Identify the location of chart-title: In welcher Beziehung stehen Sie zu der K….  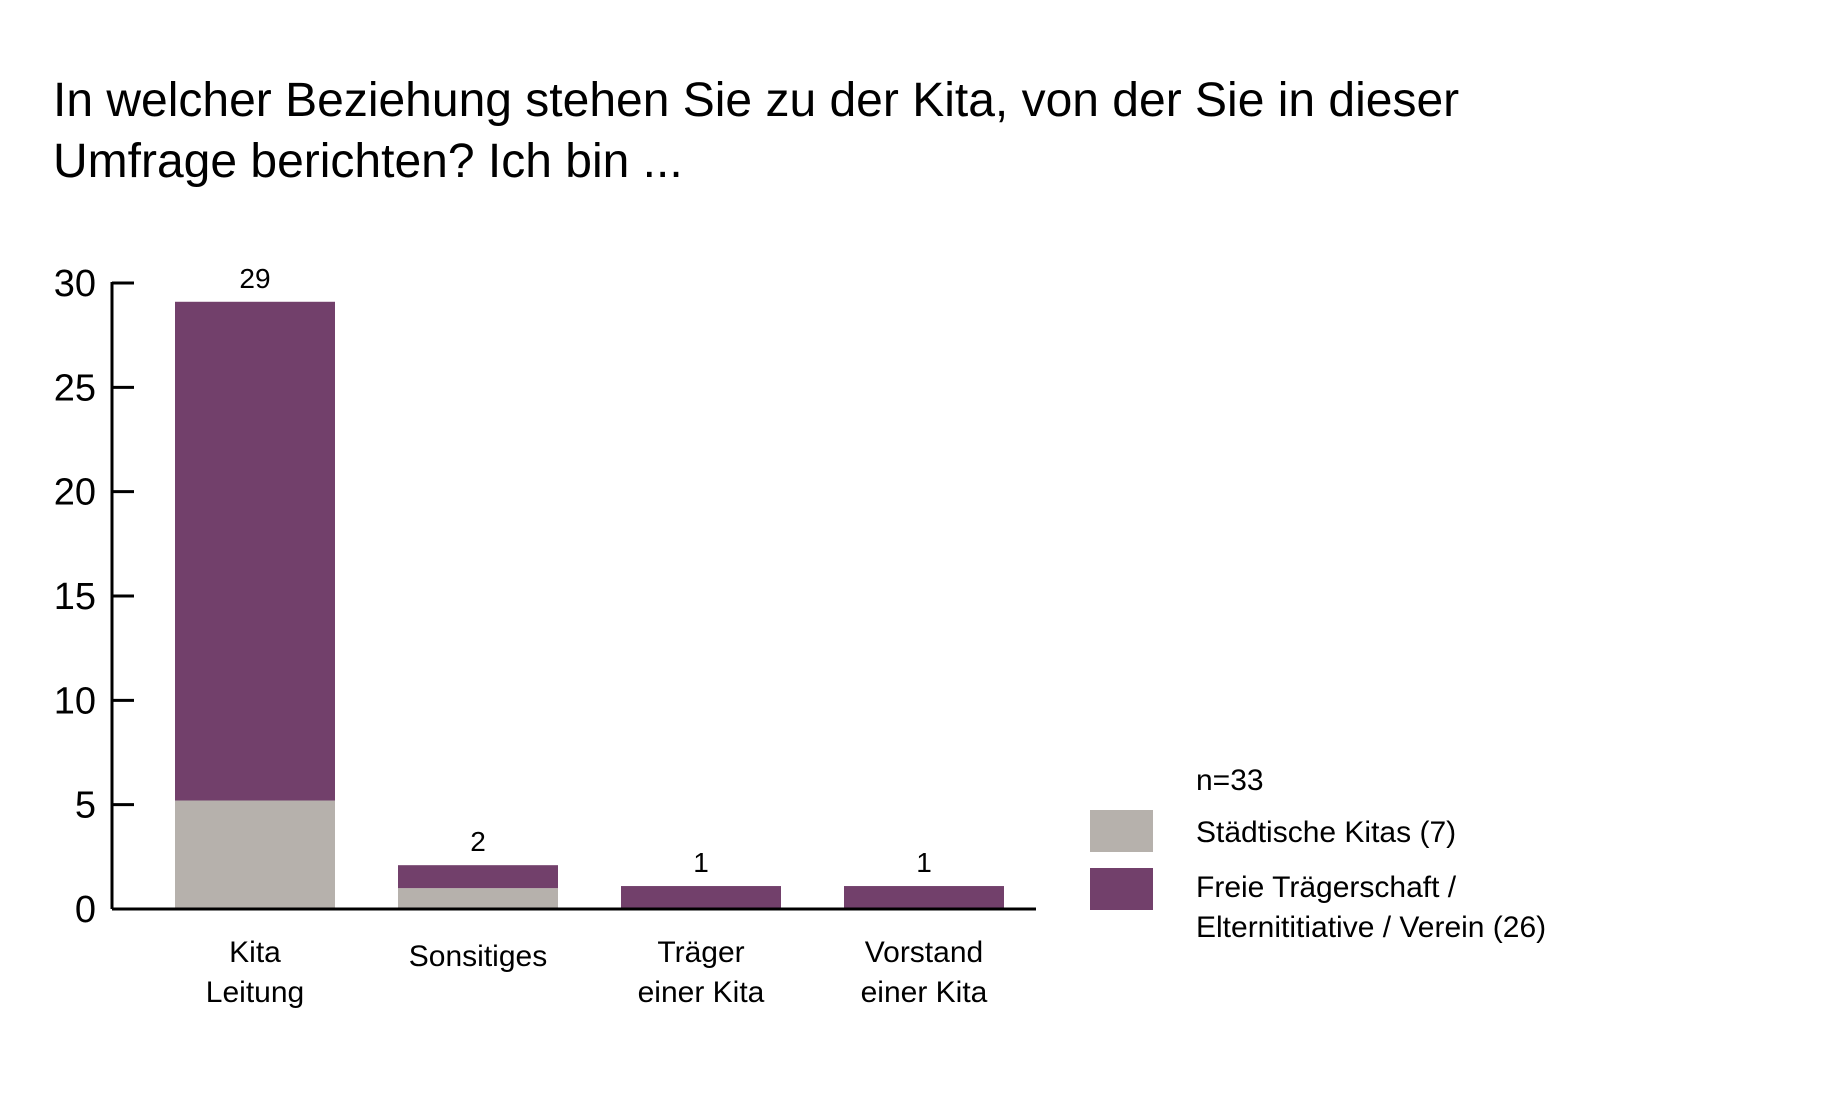
(756, 131).